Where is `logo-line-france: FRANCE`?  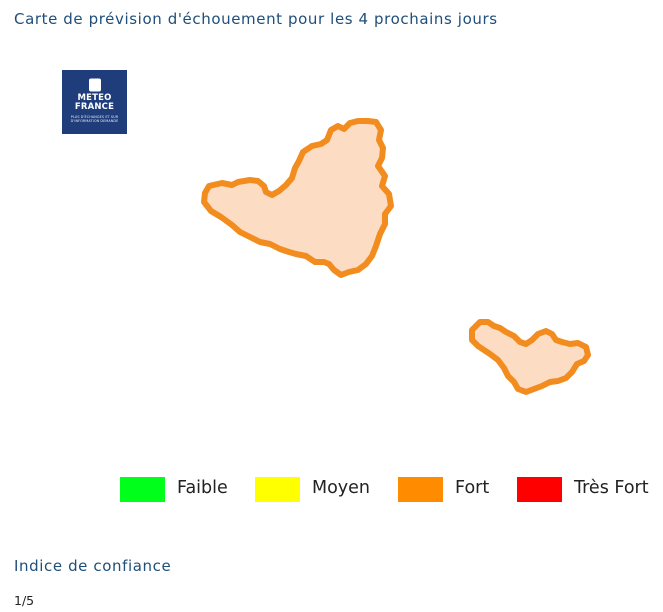
logo-line-france: FRANCE is located at coordinates (94, 107).